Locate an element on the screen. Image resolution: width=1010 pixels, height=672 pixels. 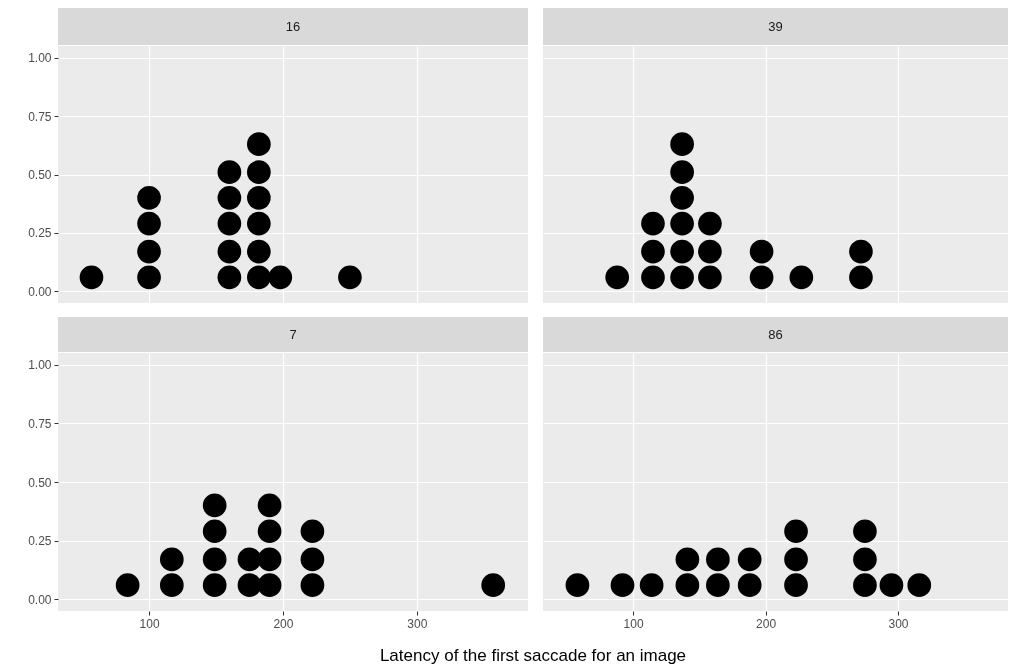
x-axis-title: Latency of the first saccade for an image is located at coordinates (533, 656).